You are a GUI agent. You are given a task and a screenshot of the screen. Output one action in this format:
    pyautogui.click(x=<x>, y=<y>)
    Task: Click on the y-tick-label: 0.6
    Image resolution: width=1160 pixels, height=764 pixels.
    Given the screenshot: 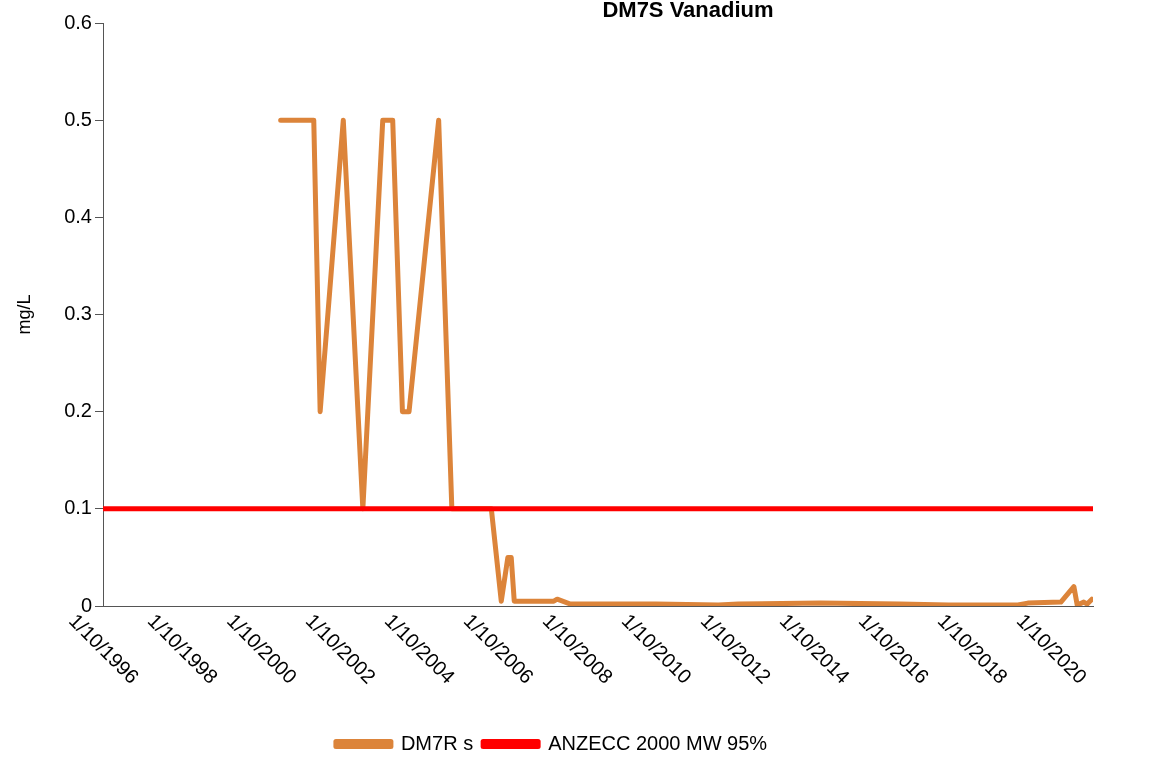 What is the action you would take?
    pyautogui.click(x=78, y=21)
    